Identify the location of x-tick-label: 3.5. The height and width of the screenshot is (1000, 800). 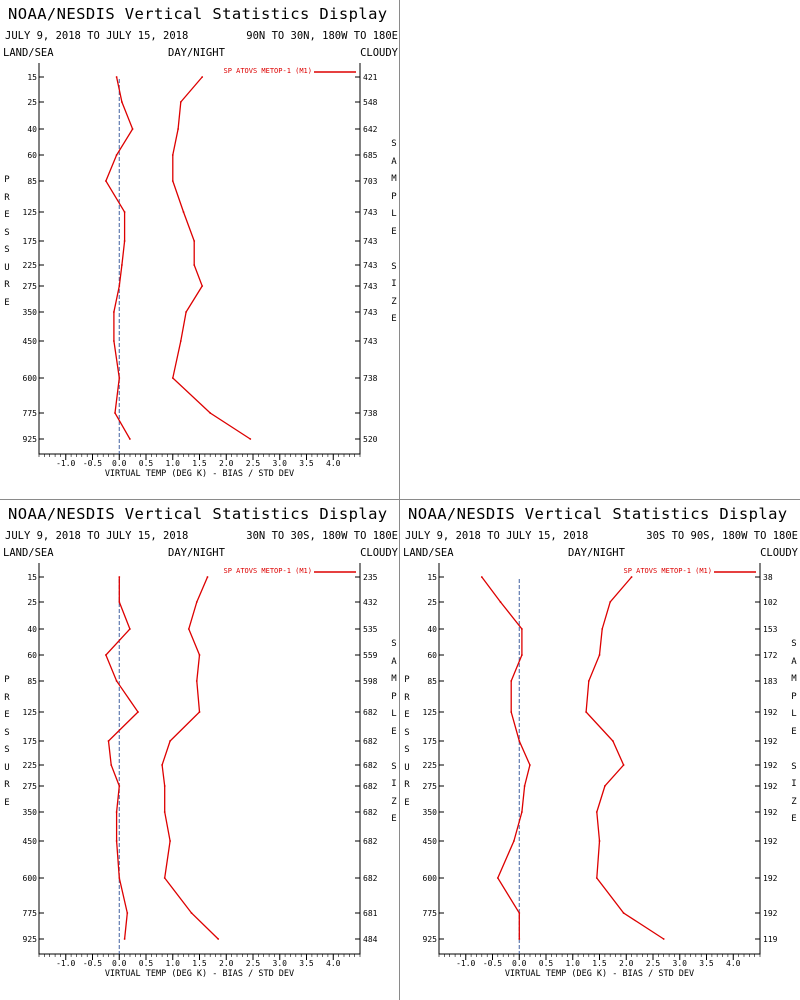
(706, 963).